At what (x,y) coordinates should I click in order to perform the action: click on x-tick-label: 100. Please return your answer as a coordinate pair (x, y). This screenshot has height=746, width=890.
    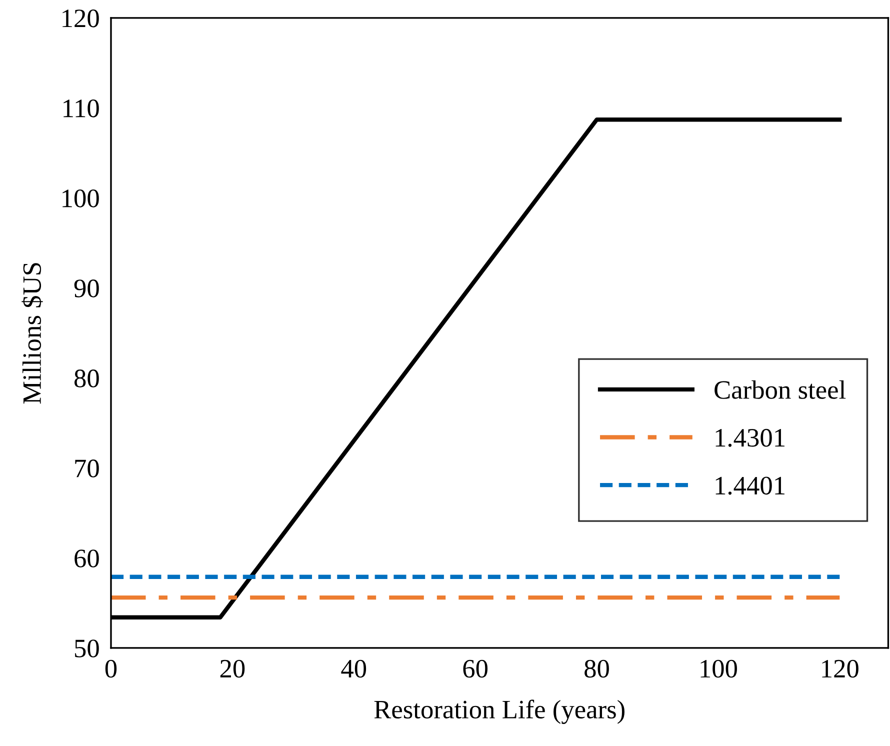
    Looking at the image, I should click on (718, 669).